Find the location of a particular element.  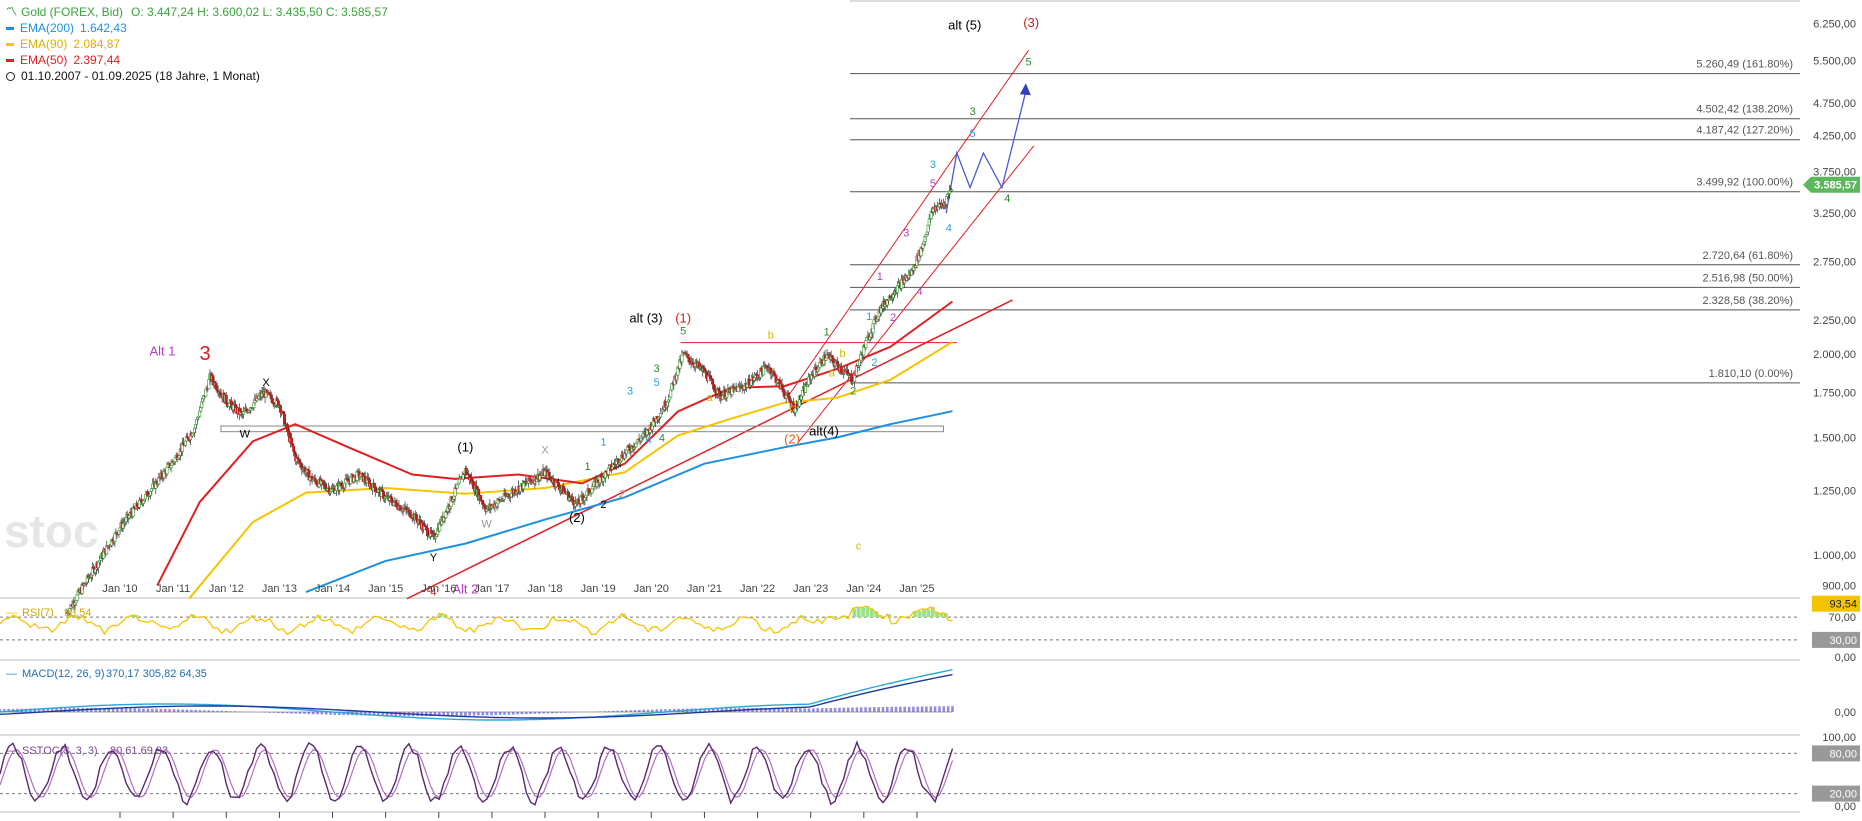

y-tick-label: 1.250,00 is located at coordinates (1834, 491).